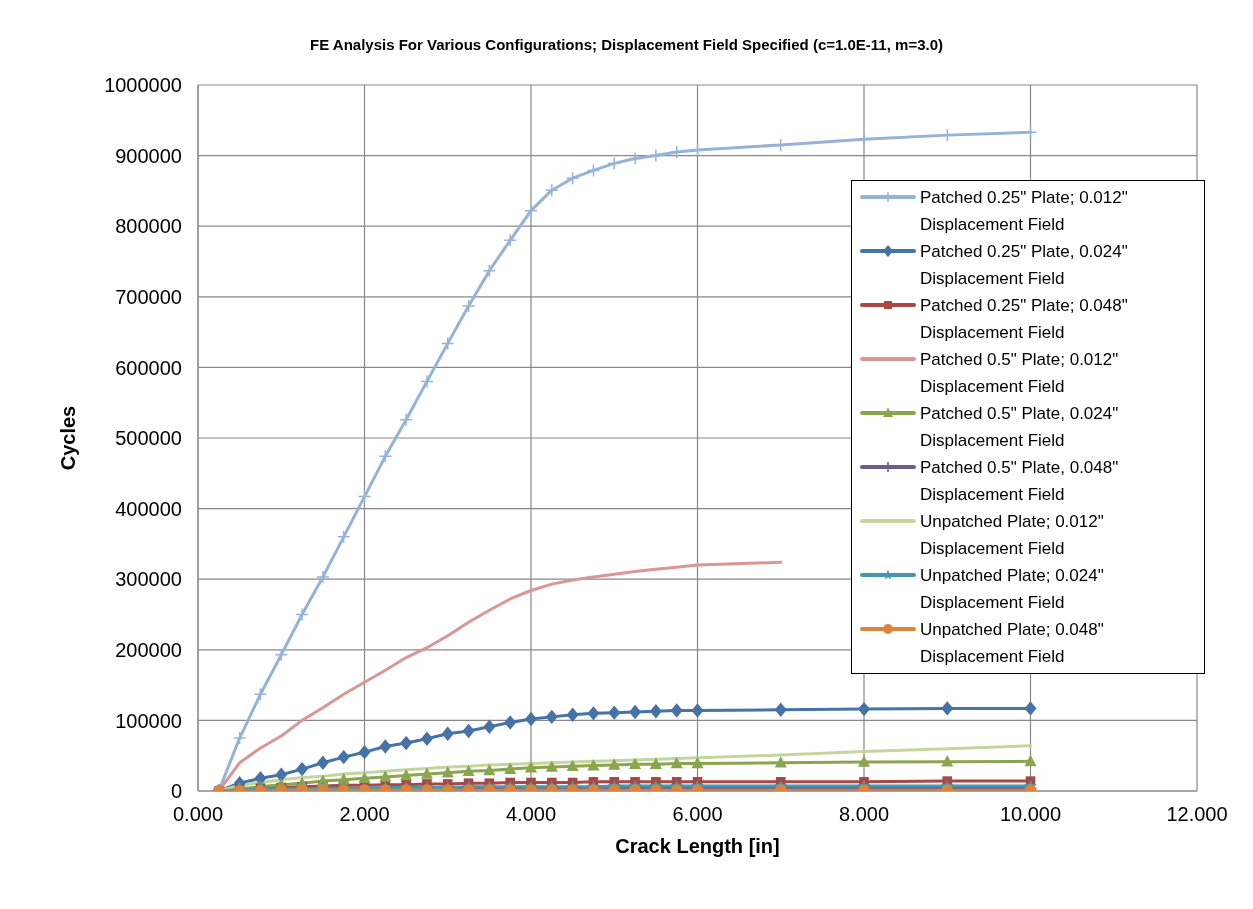 Image resolution: width=1253 pixels, height=909 pixels. What do you see at coordinates (1012, 535) in the screenshot?
I see `legend-label: Unpatched Plate; 0.012" Displacement Field` at bounding box center [1012, 535].